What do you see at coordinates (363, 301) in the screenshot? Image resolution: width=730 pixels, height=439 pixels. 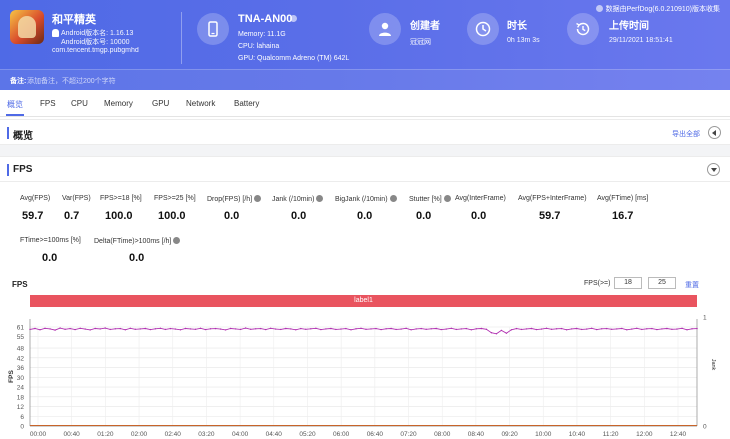 I see `label-band: label1` at bounding box center [363, 301].